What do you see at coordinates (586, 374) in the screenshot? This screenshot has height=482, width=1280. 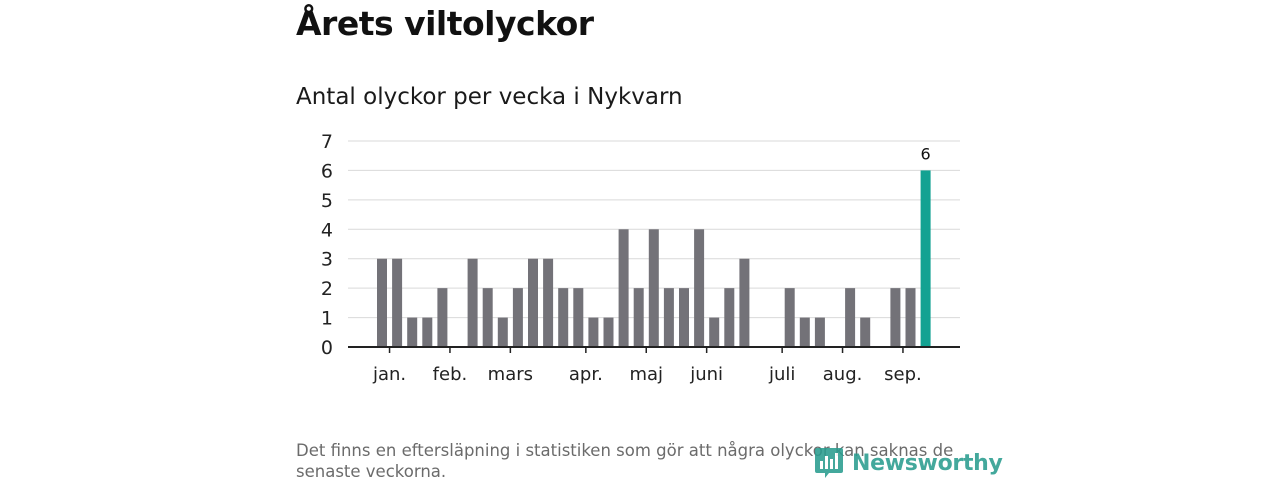 I see `x-tick-label: apr.` at bounding box center [586, 374].